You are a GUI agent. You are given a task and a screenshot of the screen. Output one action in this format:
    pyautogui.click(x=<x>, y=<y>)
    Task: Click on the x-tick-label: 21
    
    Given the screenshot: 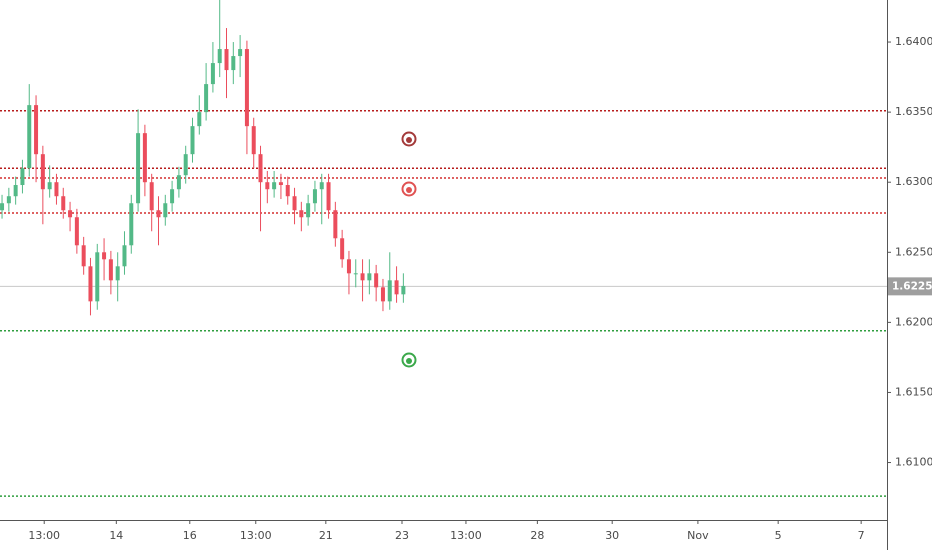 What is the action you would take?
    pyautogui.click(x=326, y=535)
    